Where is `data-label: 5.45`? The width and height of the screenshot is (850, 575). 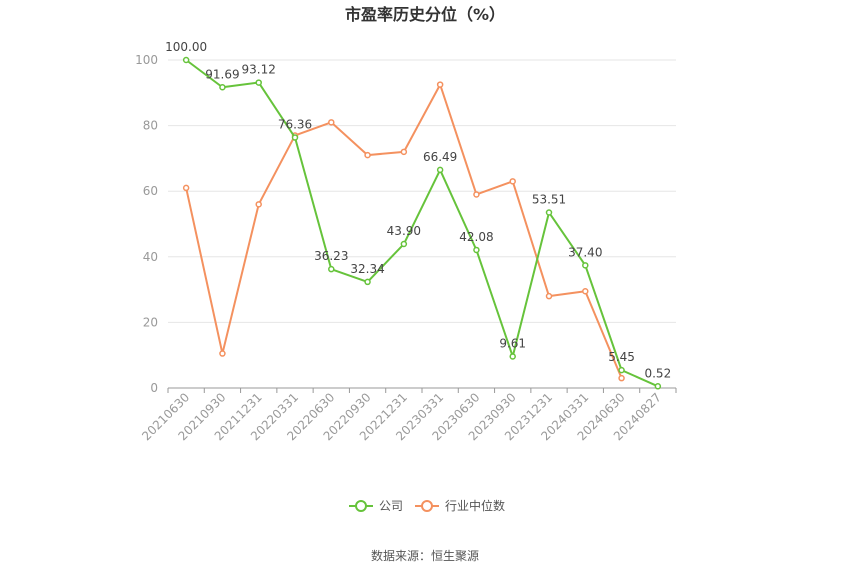
data-label: 5.45 is located at coordinates (621, 357).